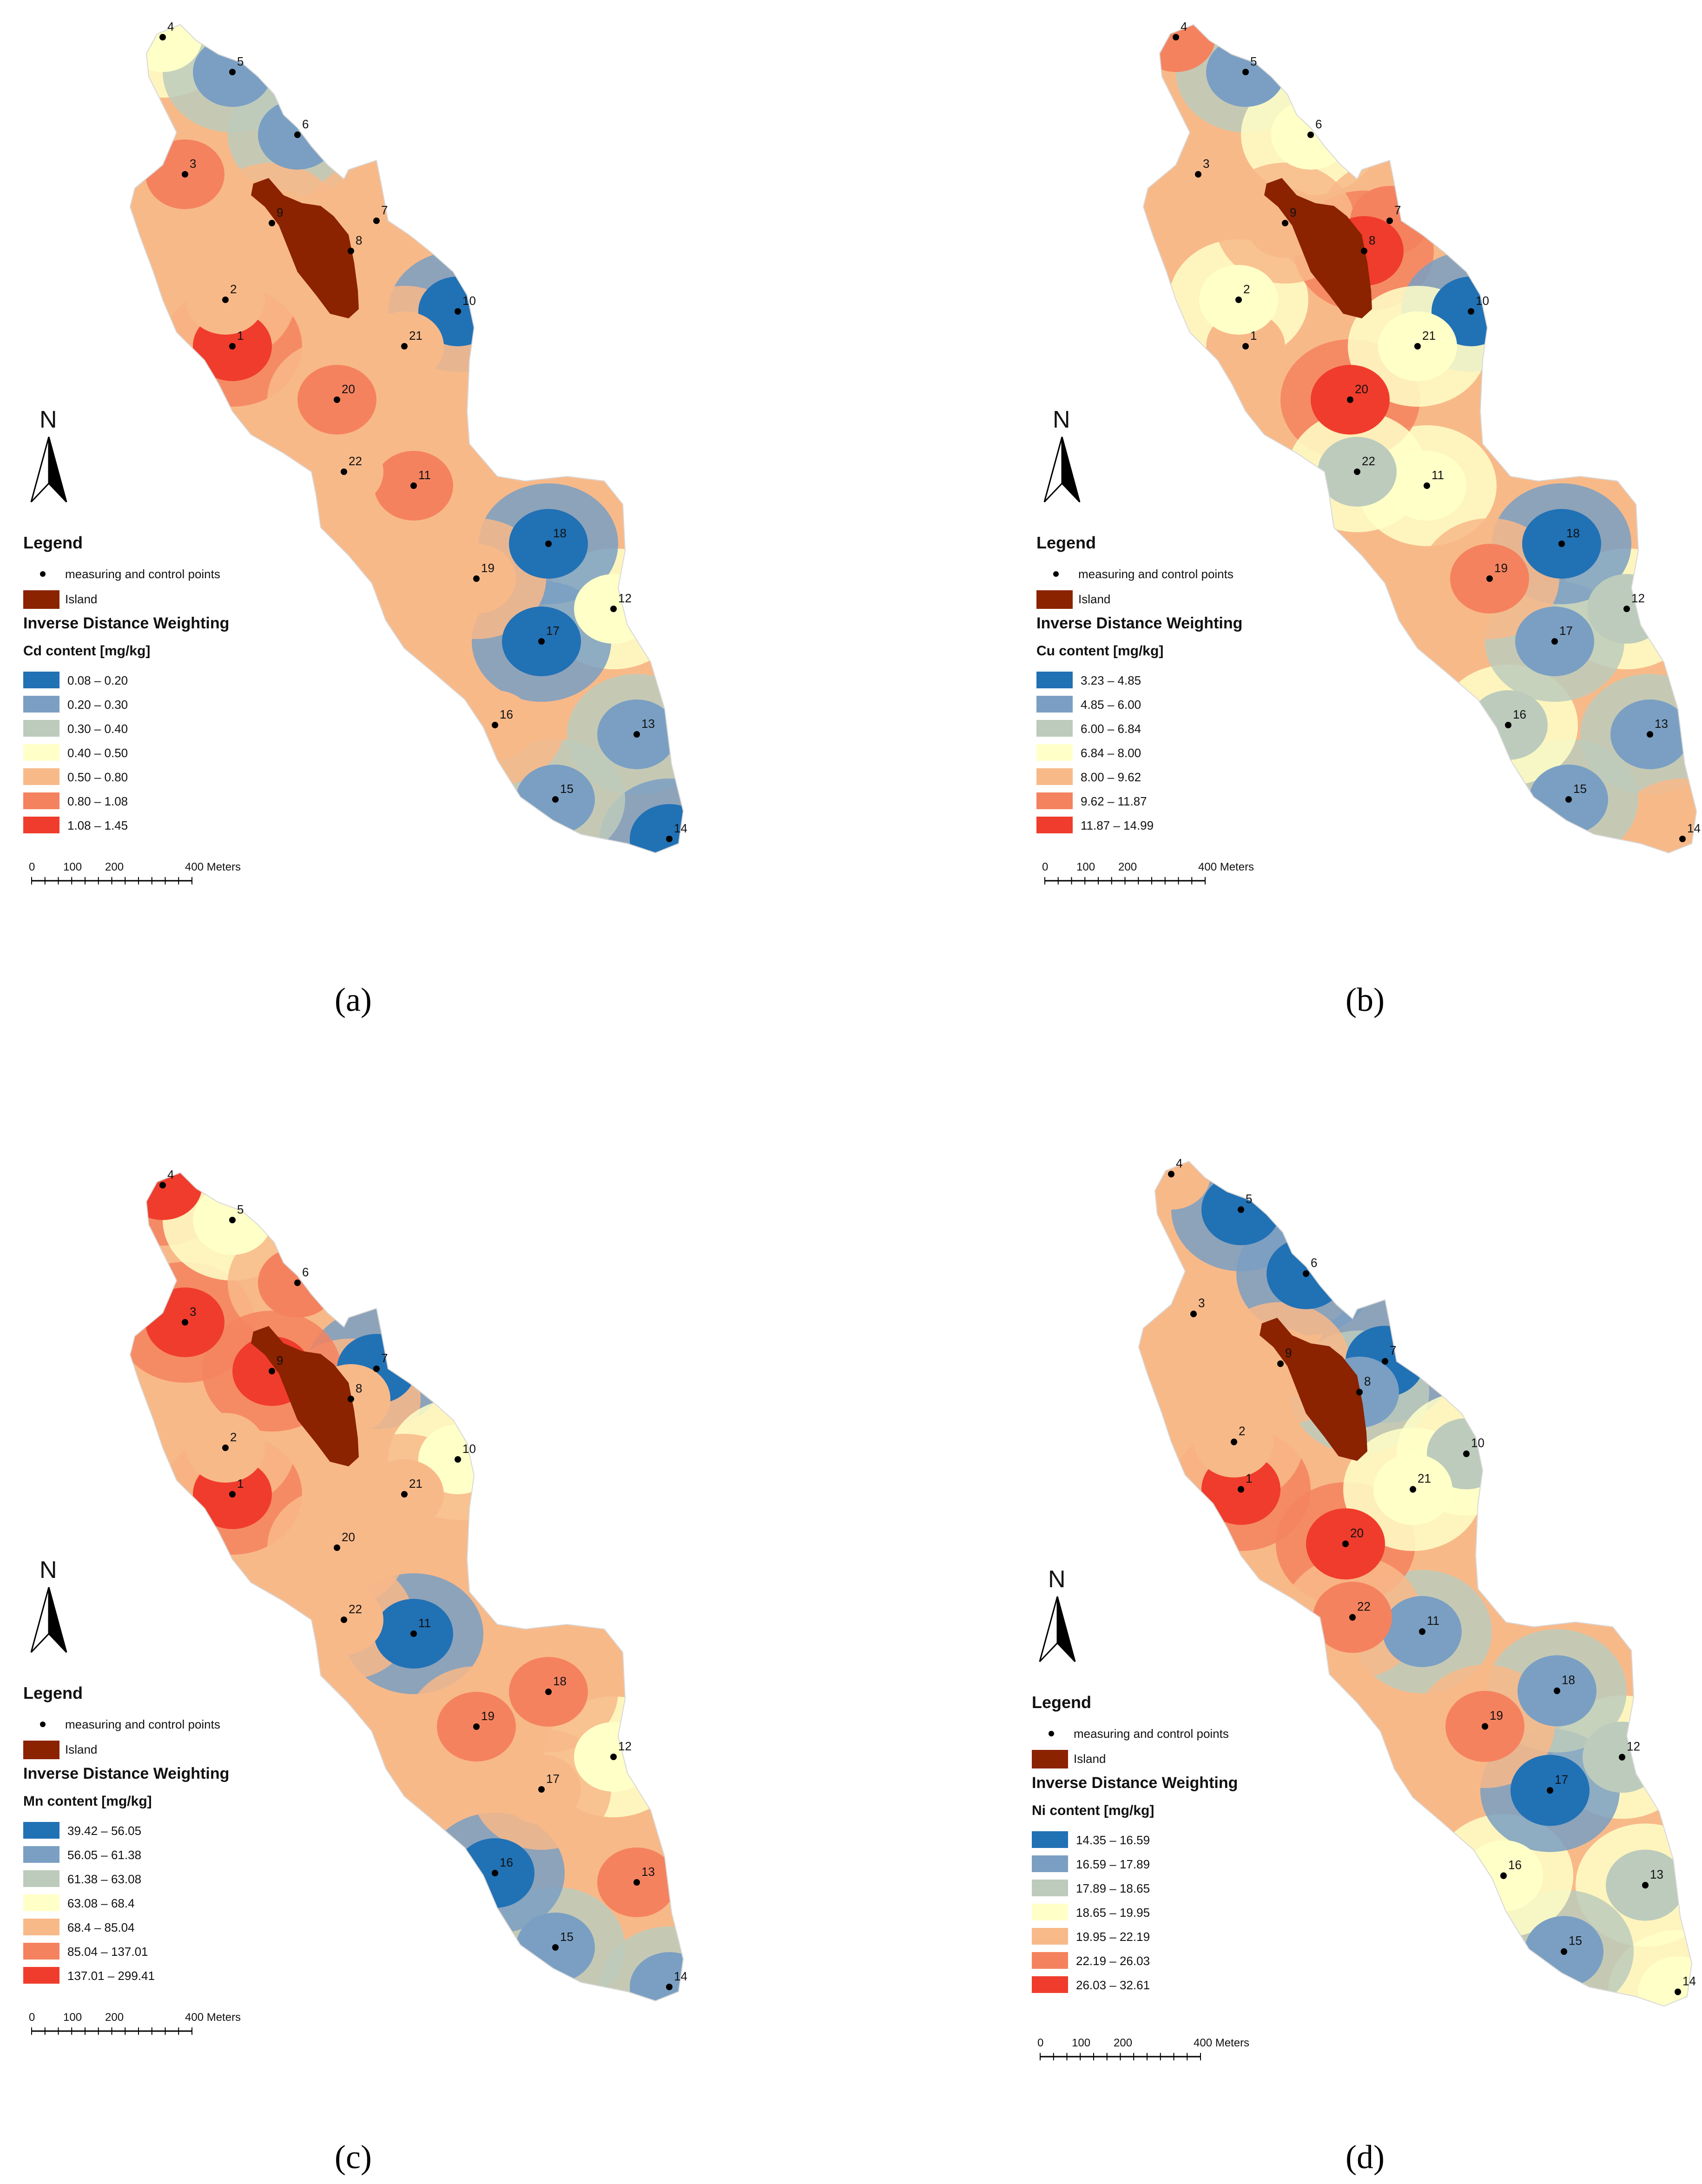  What do you see at coordinates (1113, 1937) in the screenshot?
I see `class-label: 19.95 – 22.19` at bounding box center [1113, 1937].